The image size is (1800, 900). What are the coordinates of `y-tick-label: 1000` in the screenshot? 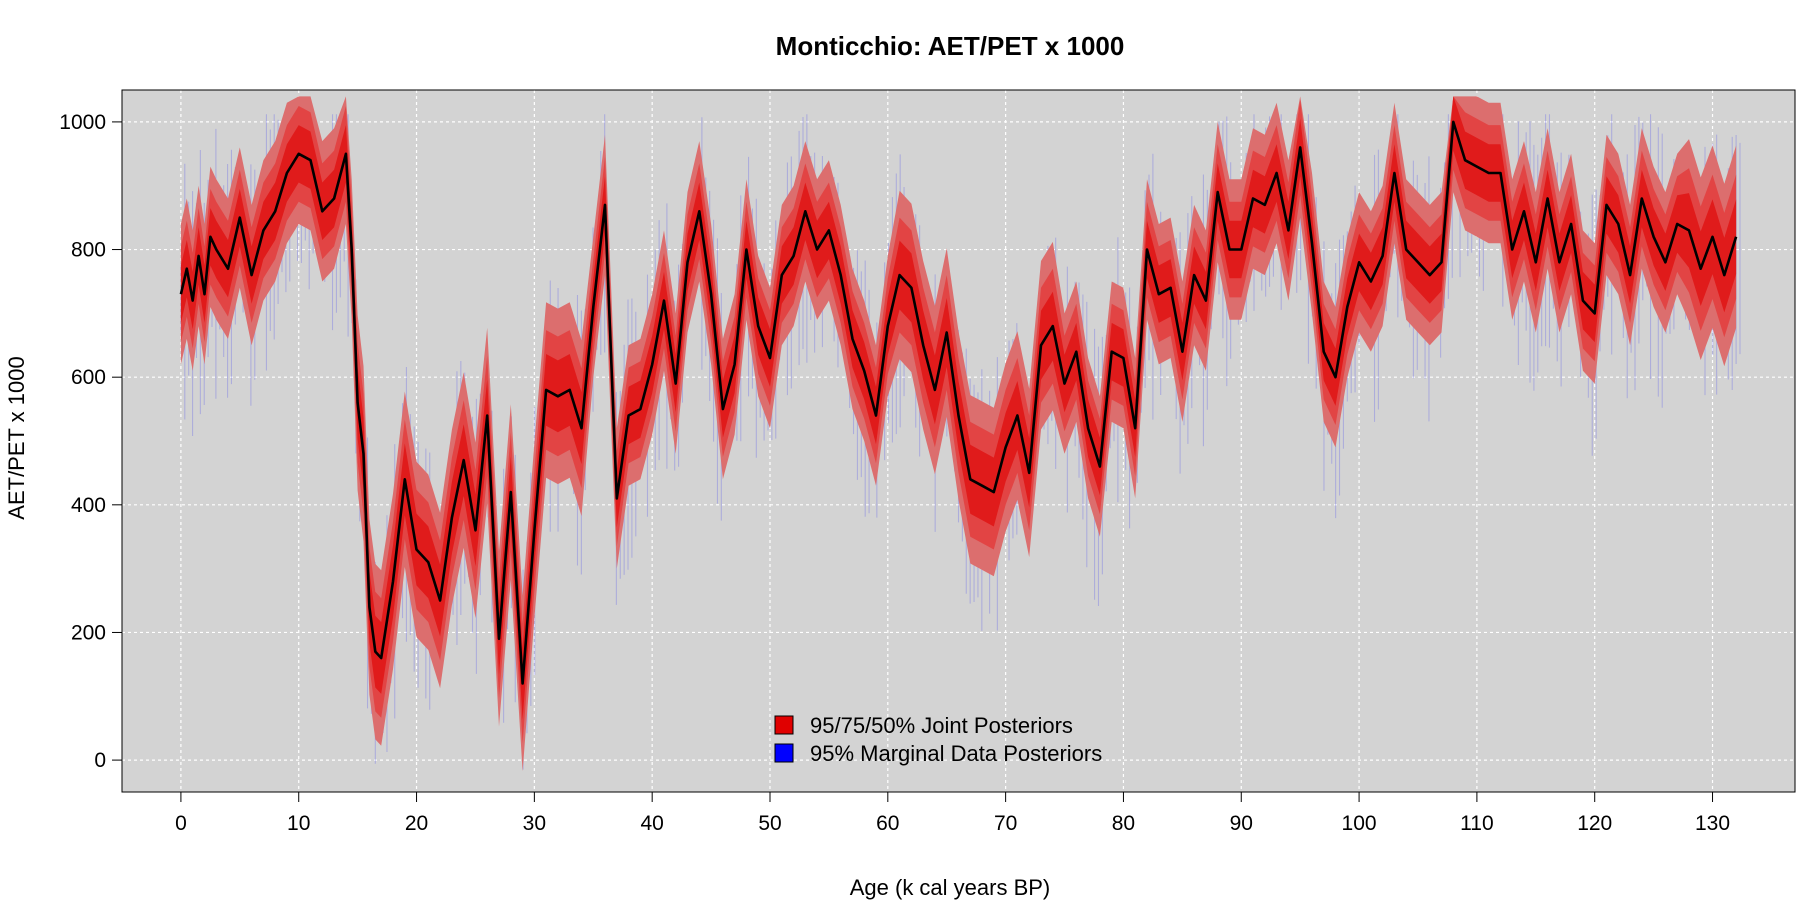 It's located at (82, 122).